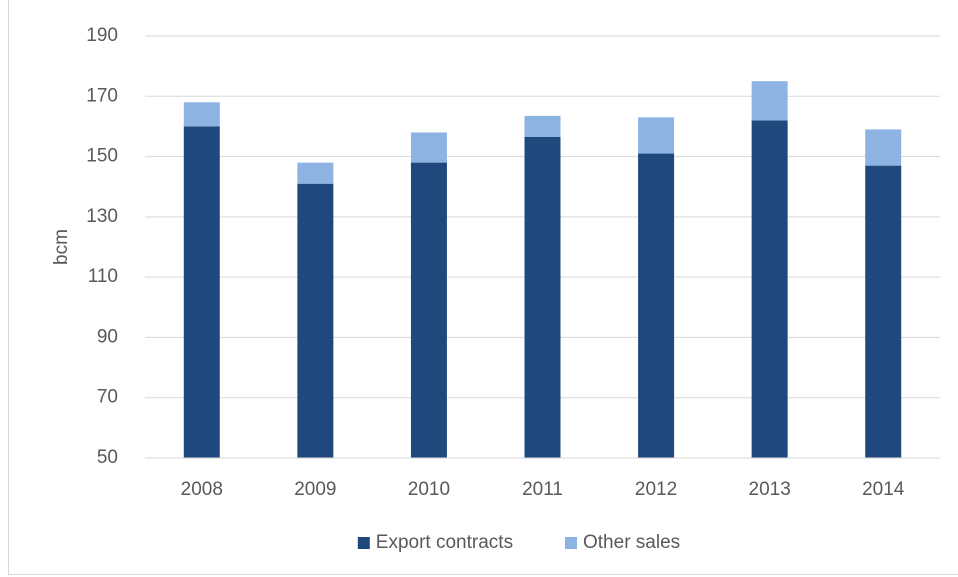 The height and width of the screenshot is (577, 958). I want to click on y-tick-label: 190, so click(102, 35).